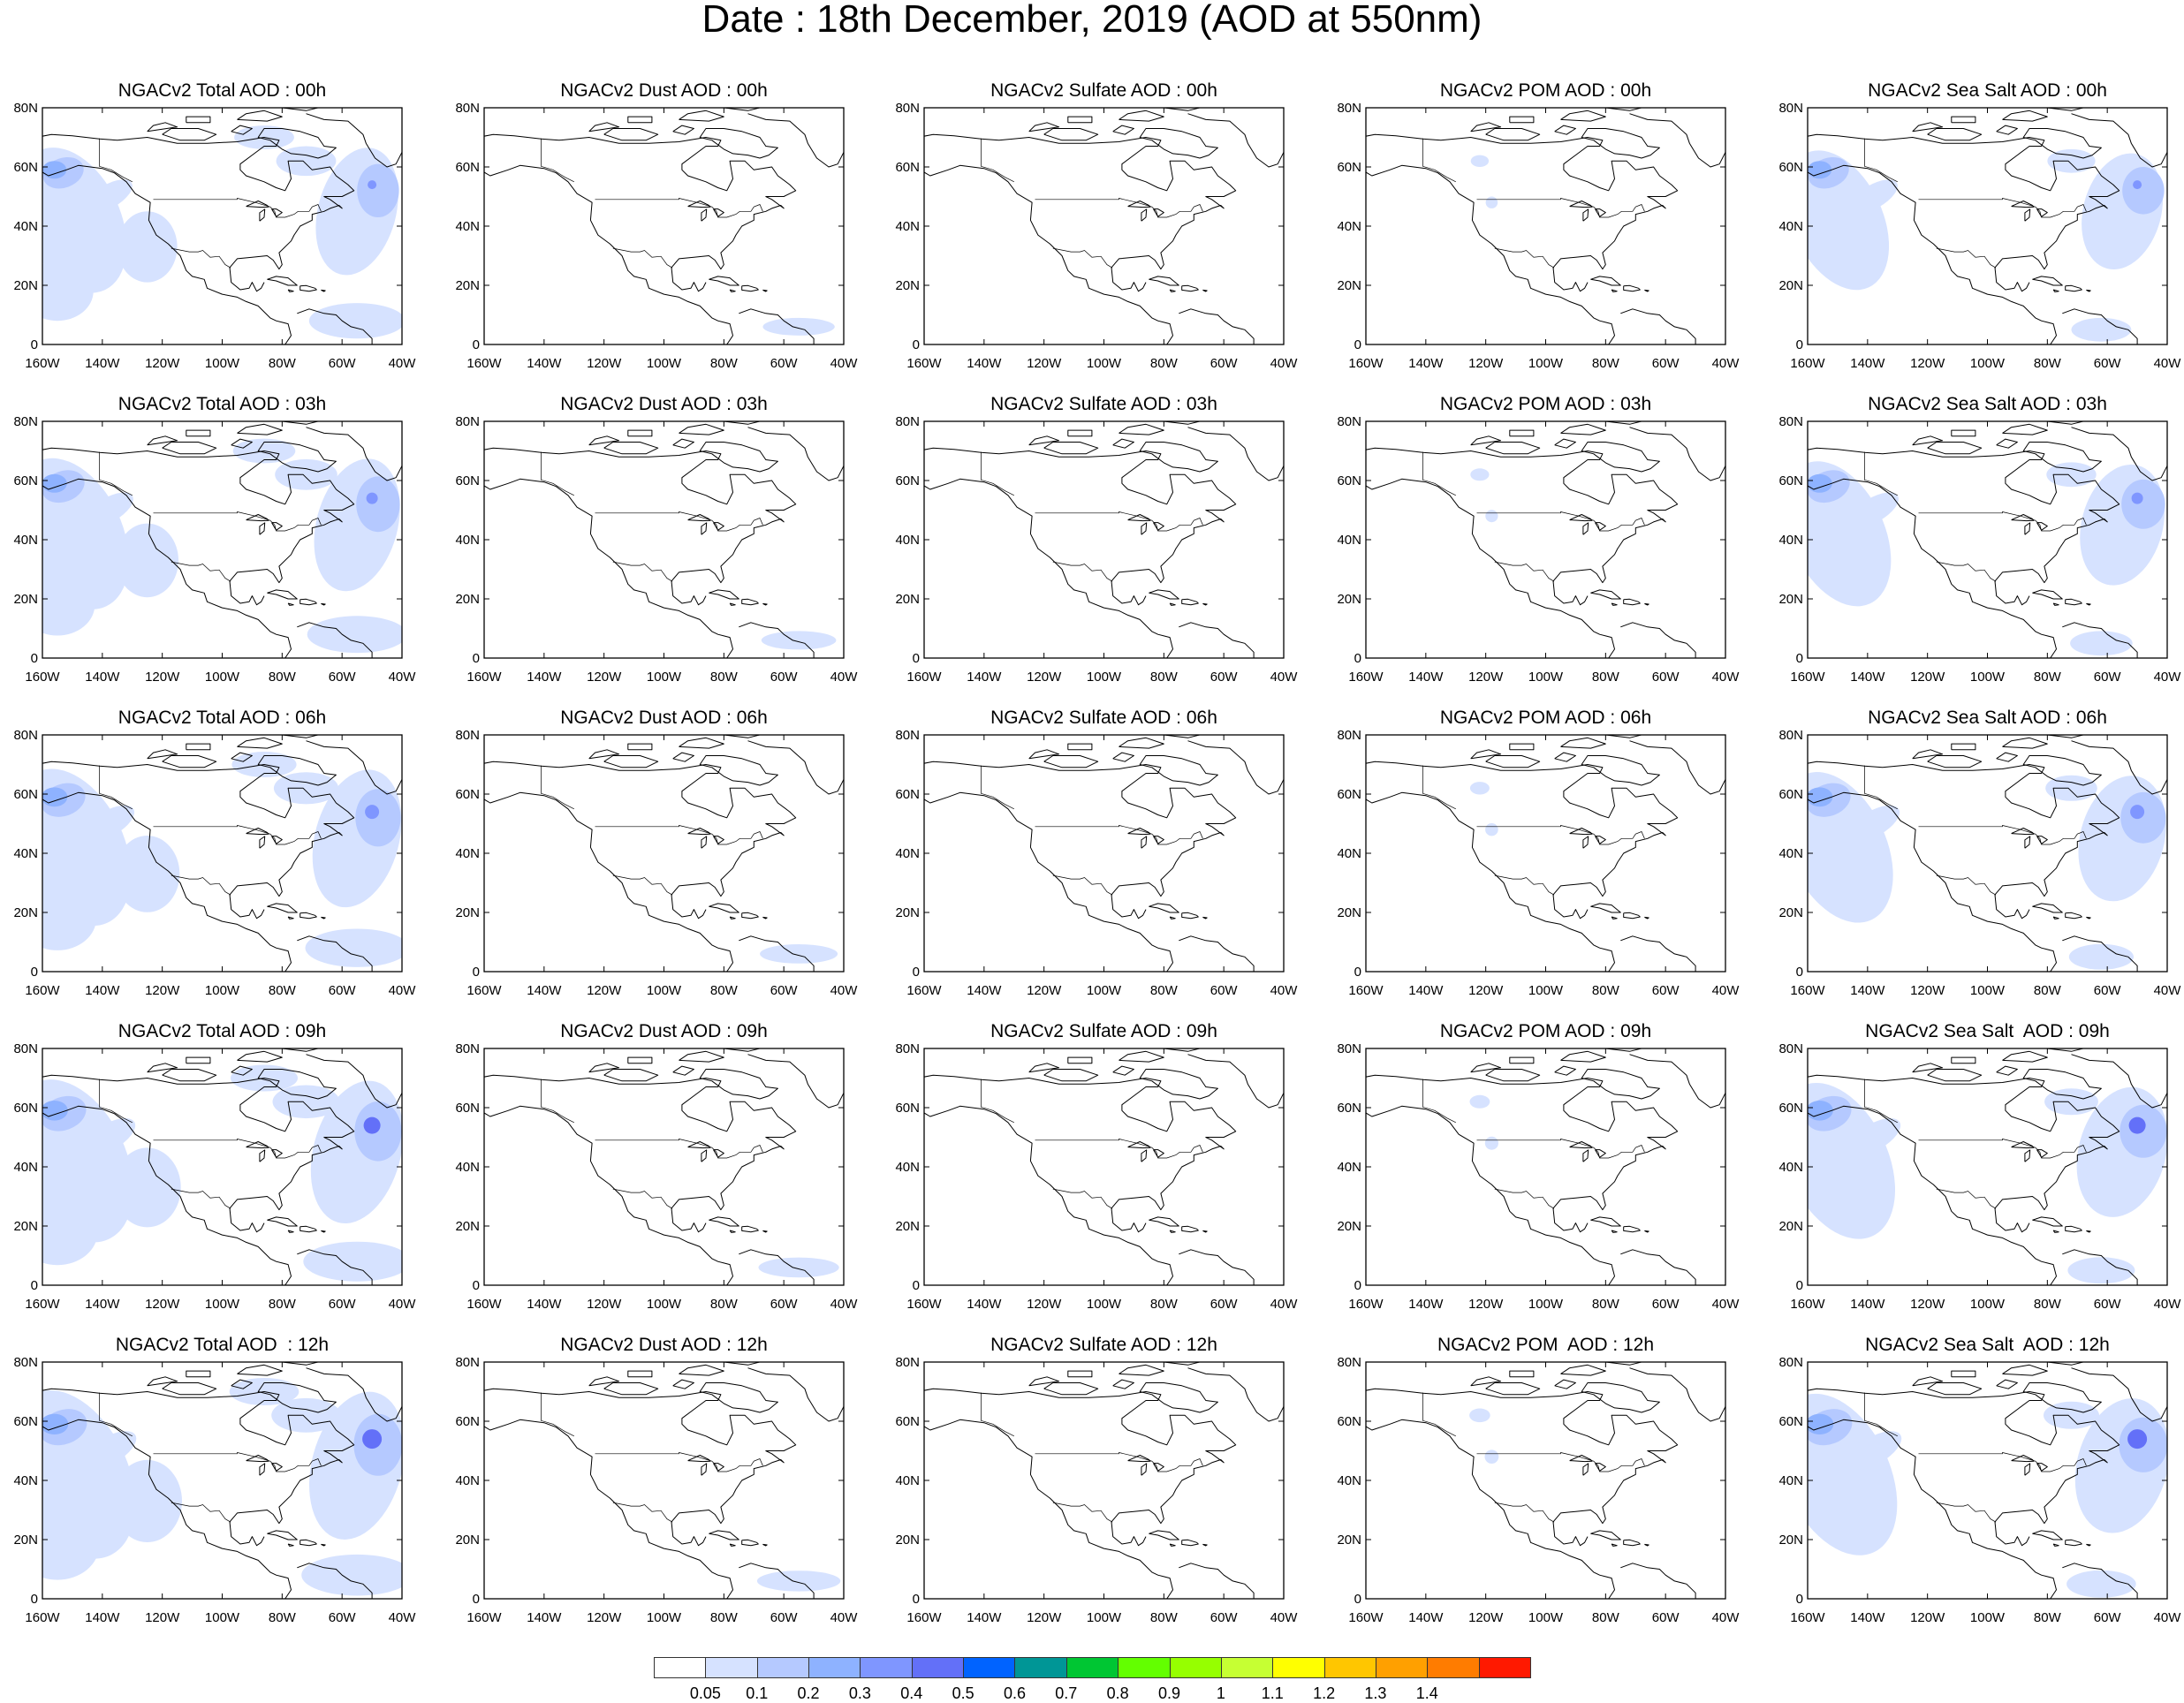 The height and width of the screenshot is (1703, 2184). What do you see at coordinates (809, 1693) in the screenshot?
I see `colorbar-label: 0.2` at bounding box center [809, 1693].